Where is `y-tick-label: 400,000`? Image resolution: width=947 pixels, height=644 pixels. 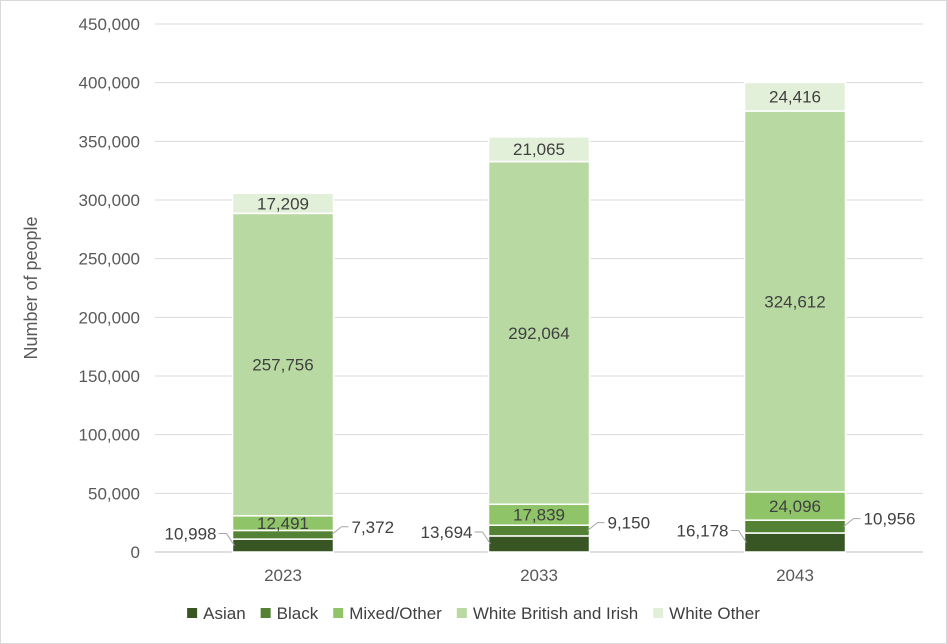
y-tick-label: 400,000 is located at coordinates (109, 83).